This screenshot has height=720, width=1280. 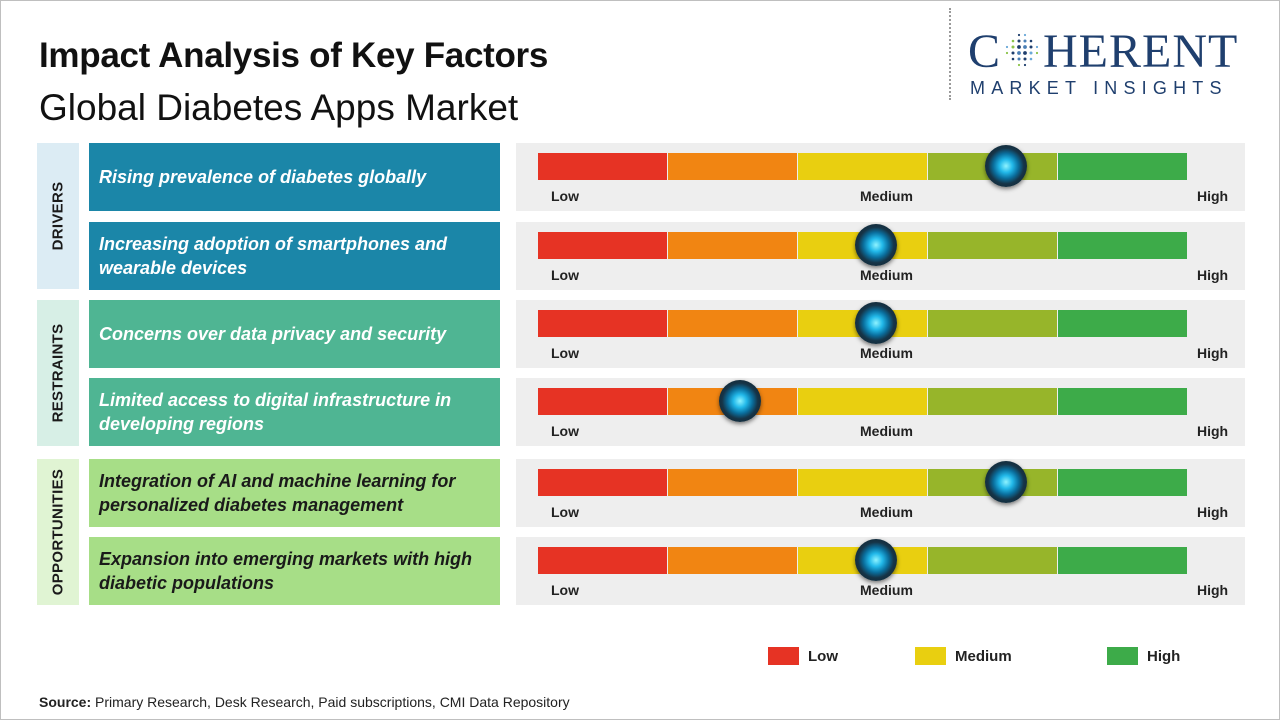 I want to click on logo-letters-herent: HERENT, so click(x=1141, y=51).